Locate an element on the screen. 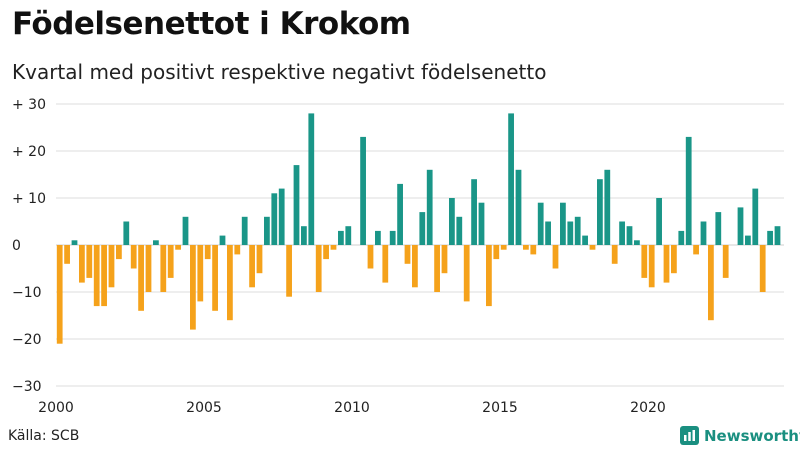 Image resolution: width=800 pixels, height=450 pixels. chart-title: Födelsenettot i Krokom is located at coordinates (211, 24).